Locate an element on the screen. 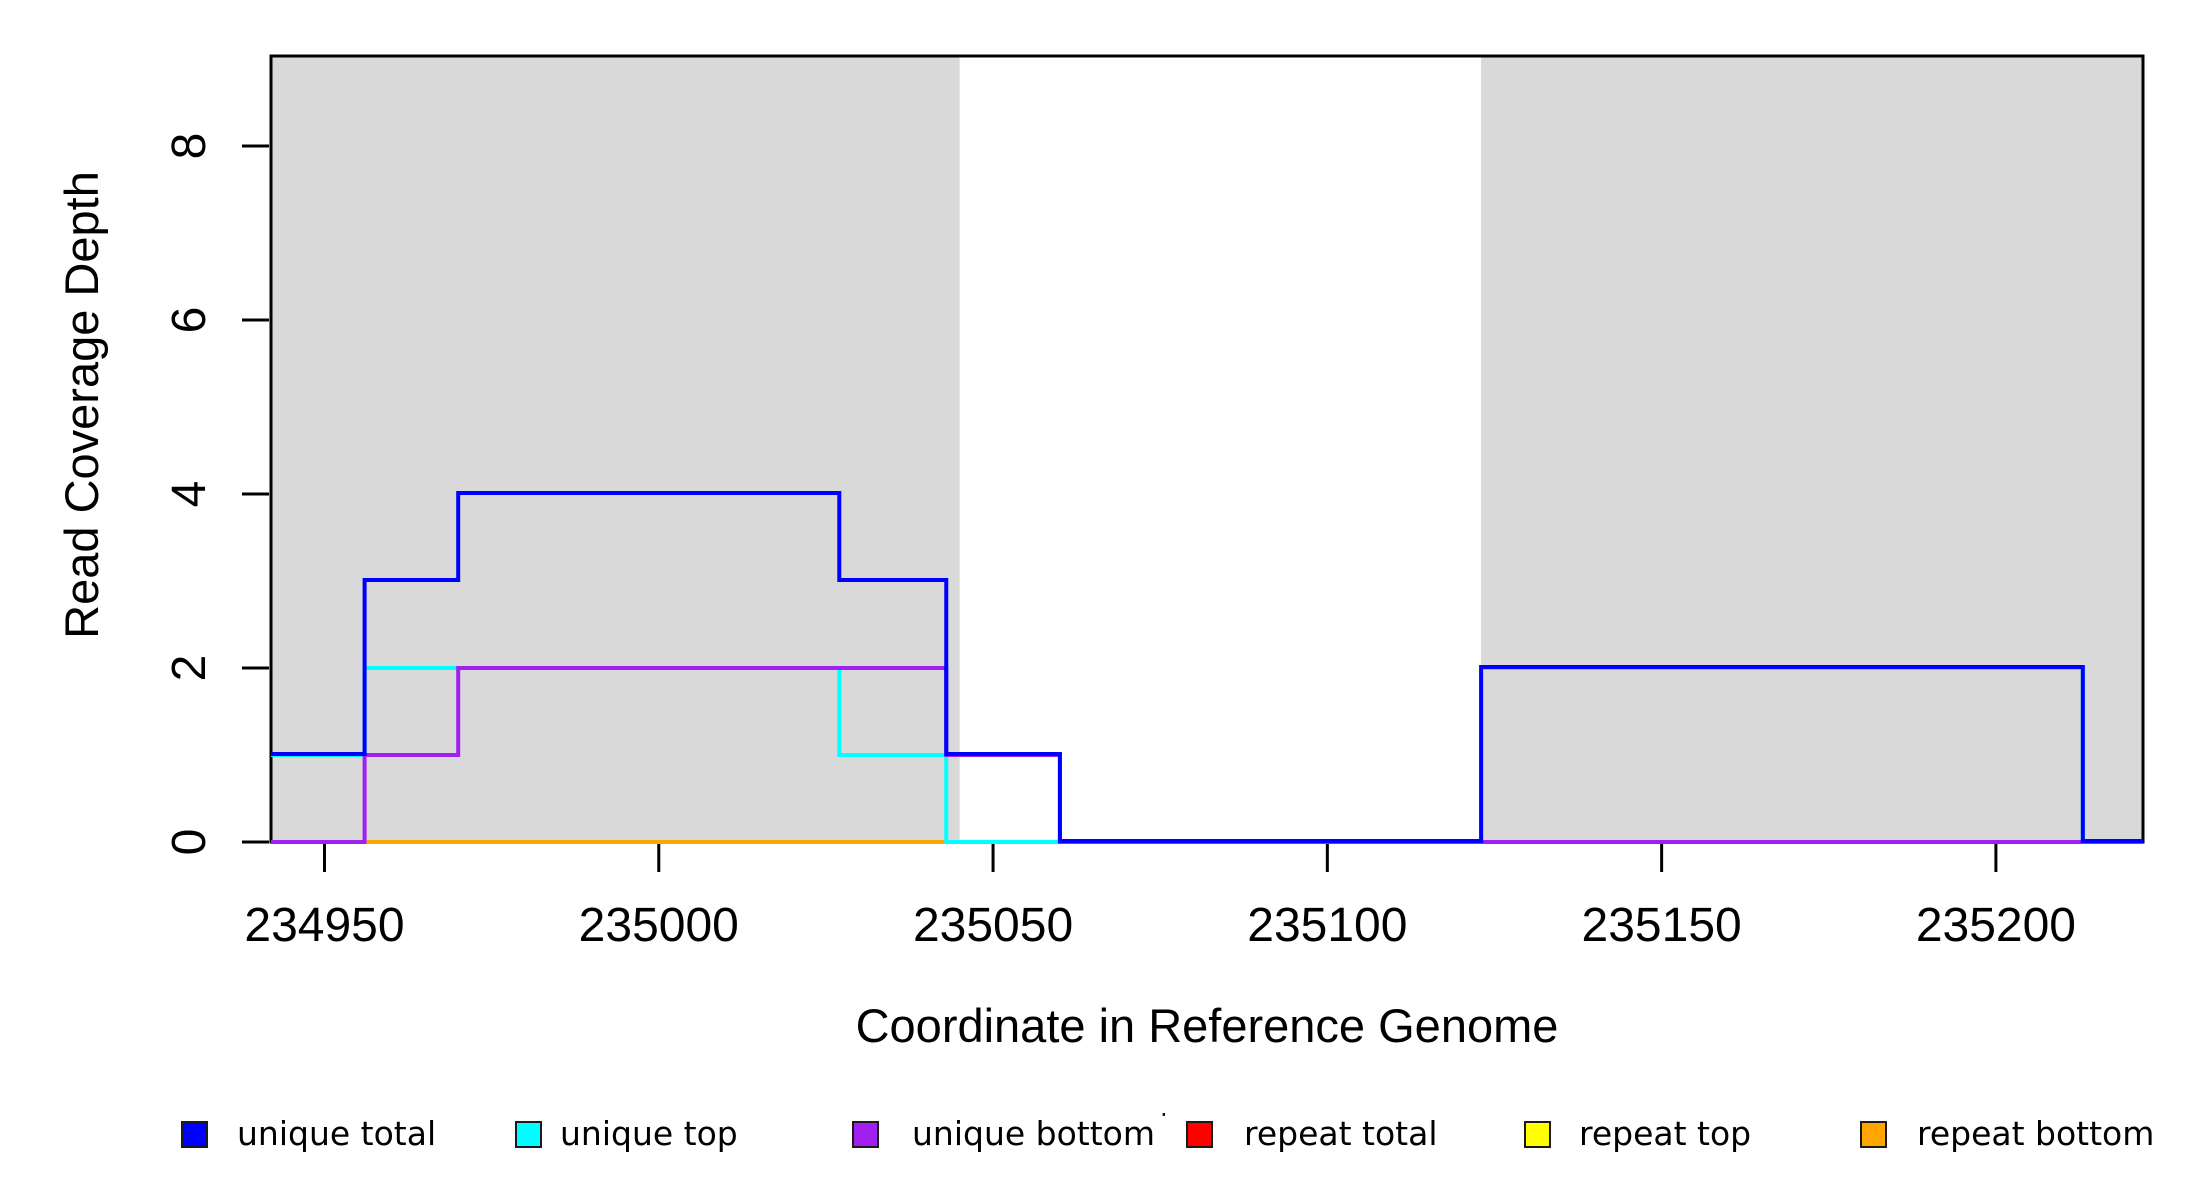 Image resolution: width=2200 pixels, height=1200 pixels. legend-label-repeat-total: repeat total is located at coordinates (1341, 1133).